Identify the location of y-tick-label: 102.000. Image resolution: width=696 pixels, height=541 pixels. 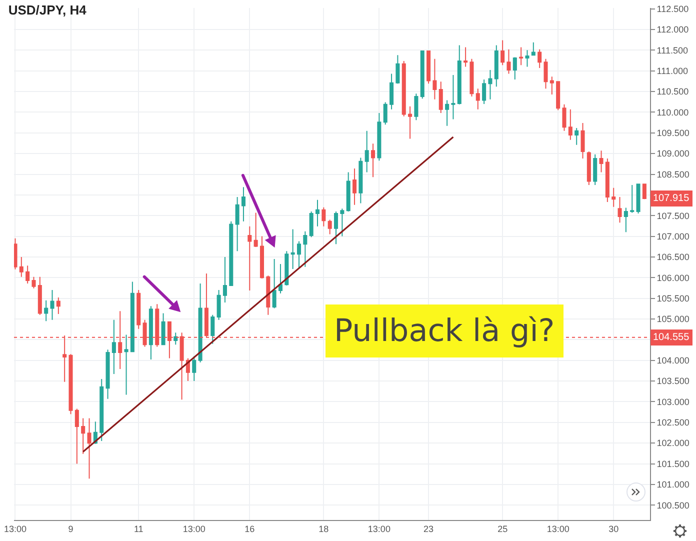
(673, 443).